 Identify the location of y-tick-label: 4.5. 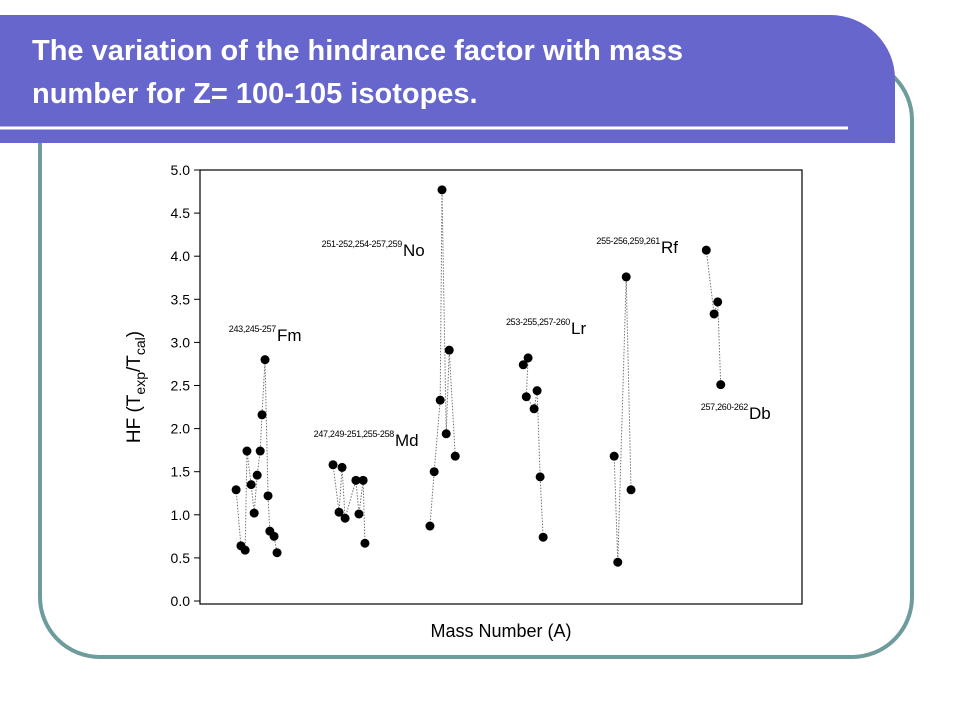
(181, 213).